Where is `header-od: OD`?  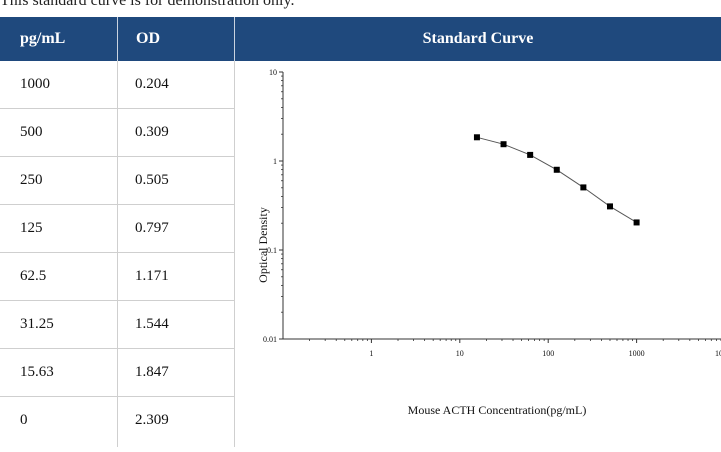
header-od: OD is located at coordinates (175, 39).